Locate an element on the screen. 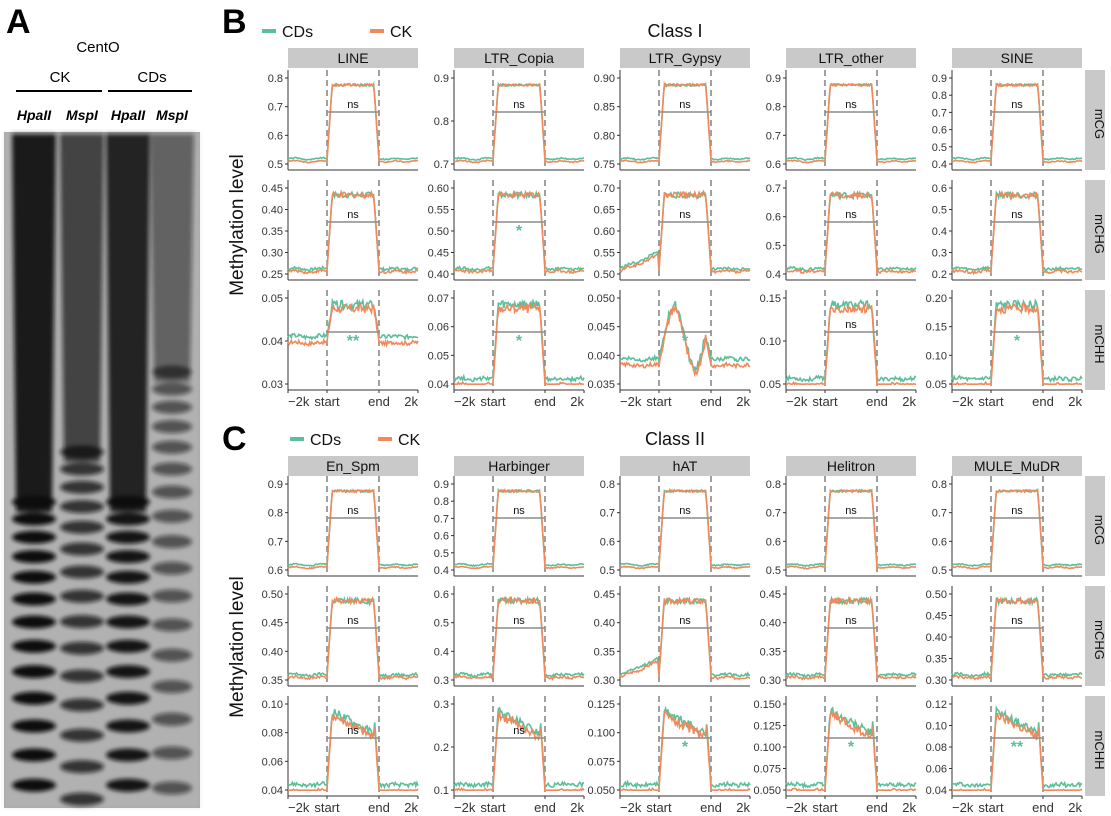 Image resolution: width=1111 pixels, height=816 pixels. y-tick-label: 0.03 is located at coordinates (272, 385).